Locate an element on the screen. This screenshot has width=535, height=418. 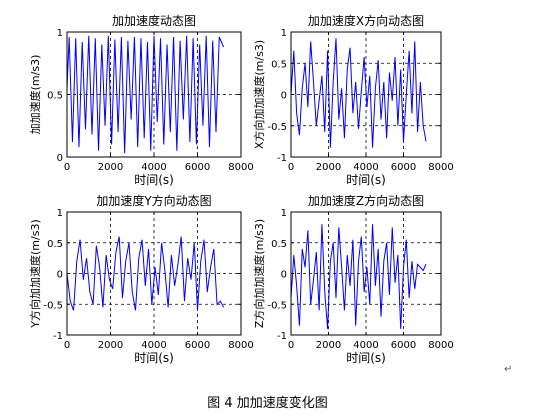
figure-caption: 图 4 加加速度变化图 is located at coordinates (267, 403).